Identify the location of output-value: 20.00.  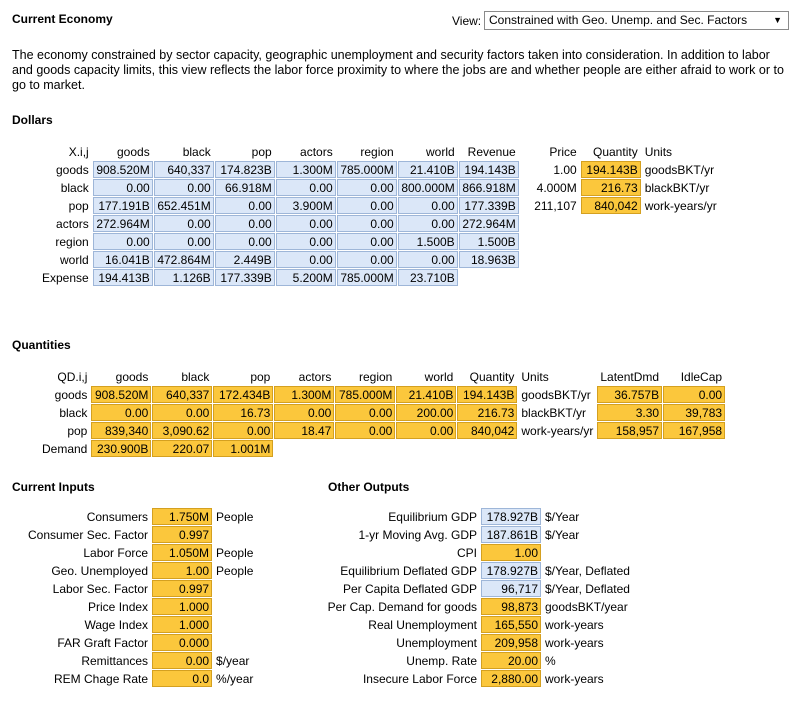
(511, 660).